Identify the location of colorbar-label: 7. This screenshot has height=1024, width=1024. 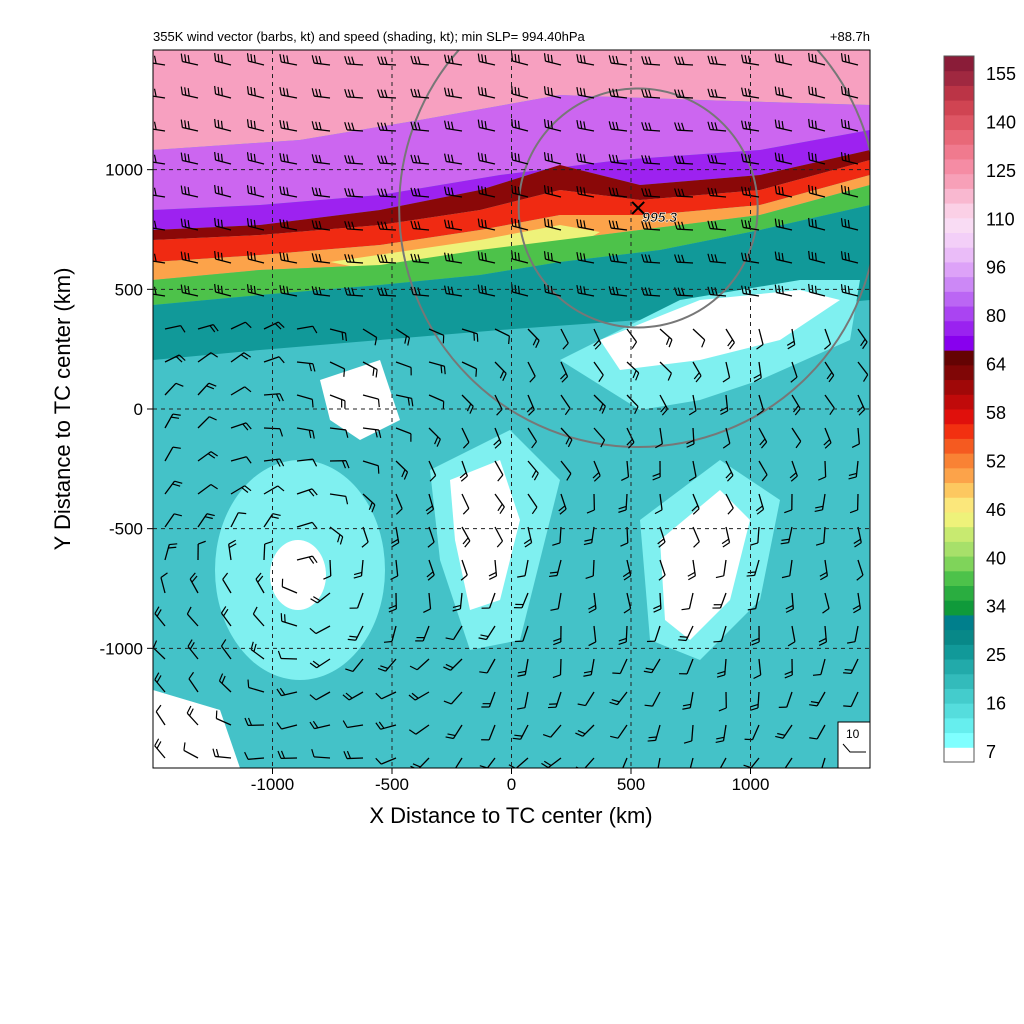
(991, 752).